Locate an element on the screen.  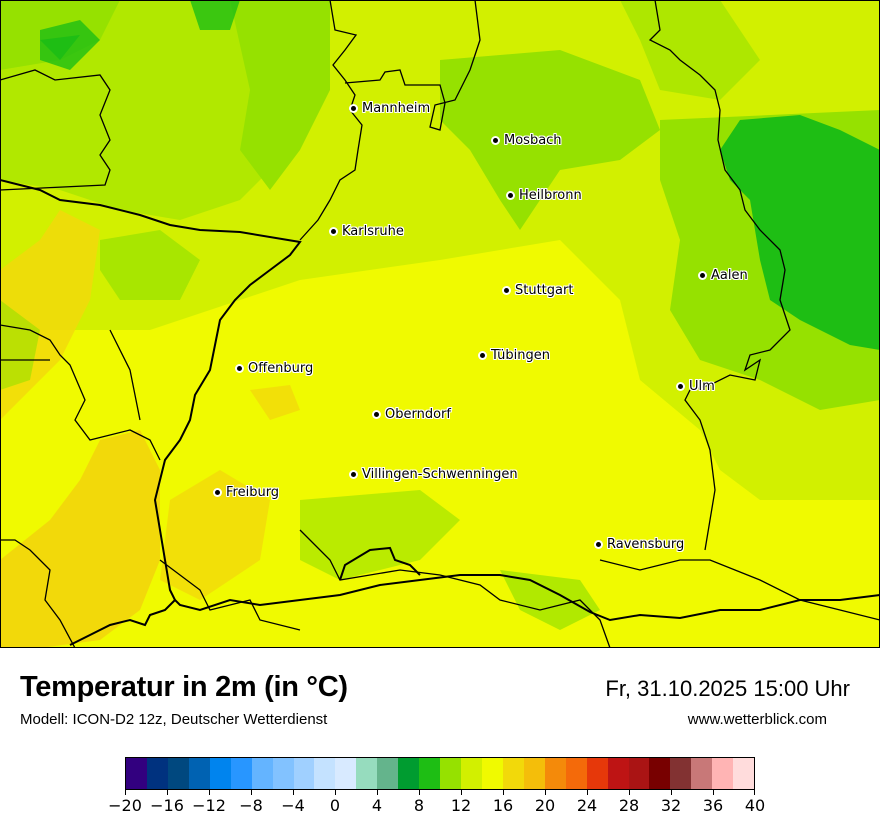
colorbar-tick-label: −4 is located at coordinates (293, 805).